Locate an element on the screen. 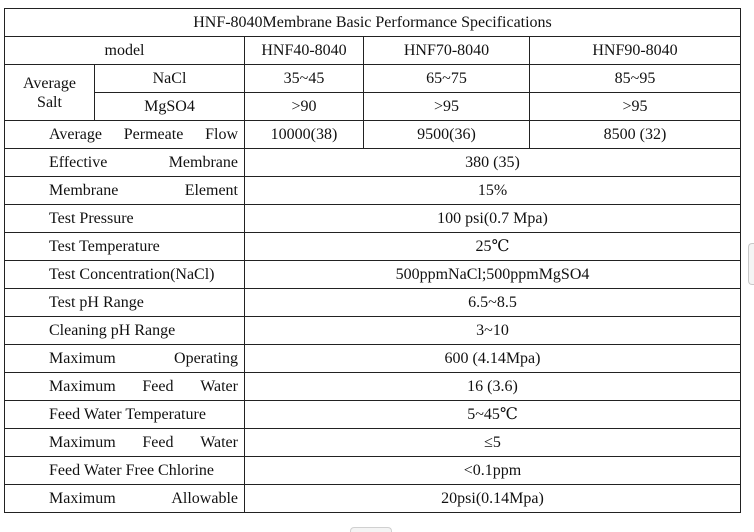  label-word: Element is located at coordinates (211, 190).